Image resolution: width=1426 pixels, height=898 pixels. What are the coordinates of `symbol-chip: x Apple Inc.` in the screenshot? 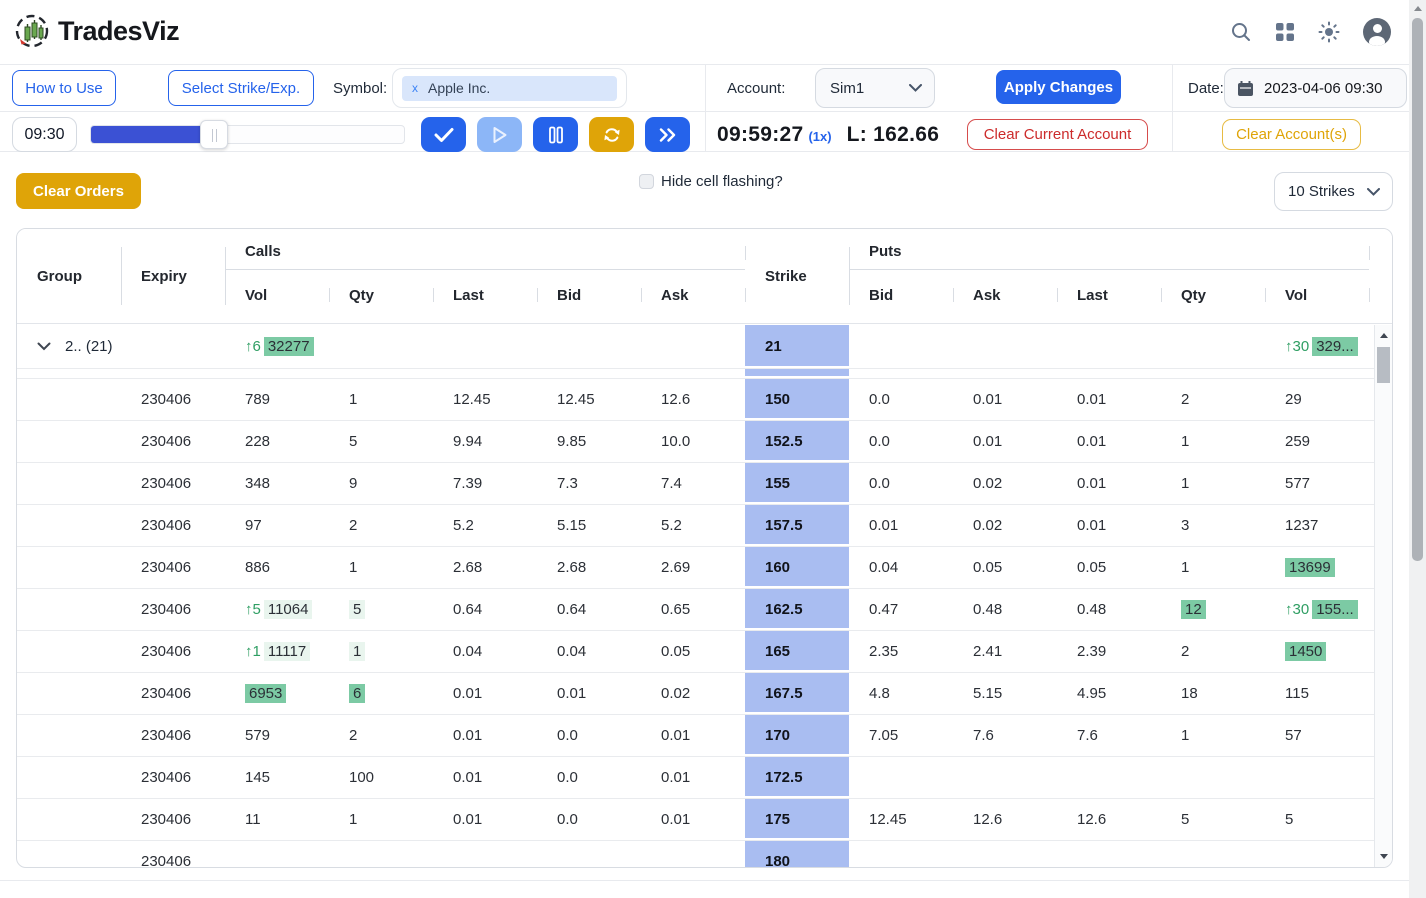 It's located at (509, 88).